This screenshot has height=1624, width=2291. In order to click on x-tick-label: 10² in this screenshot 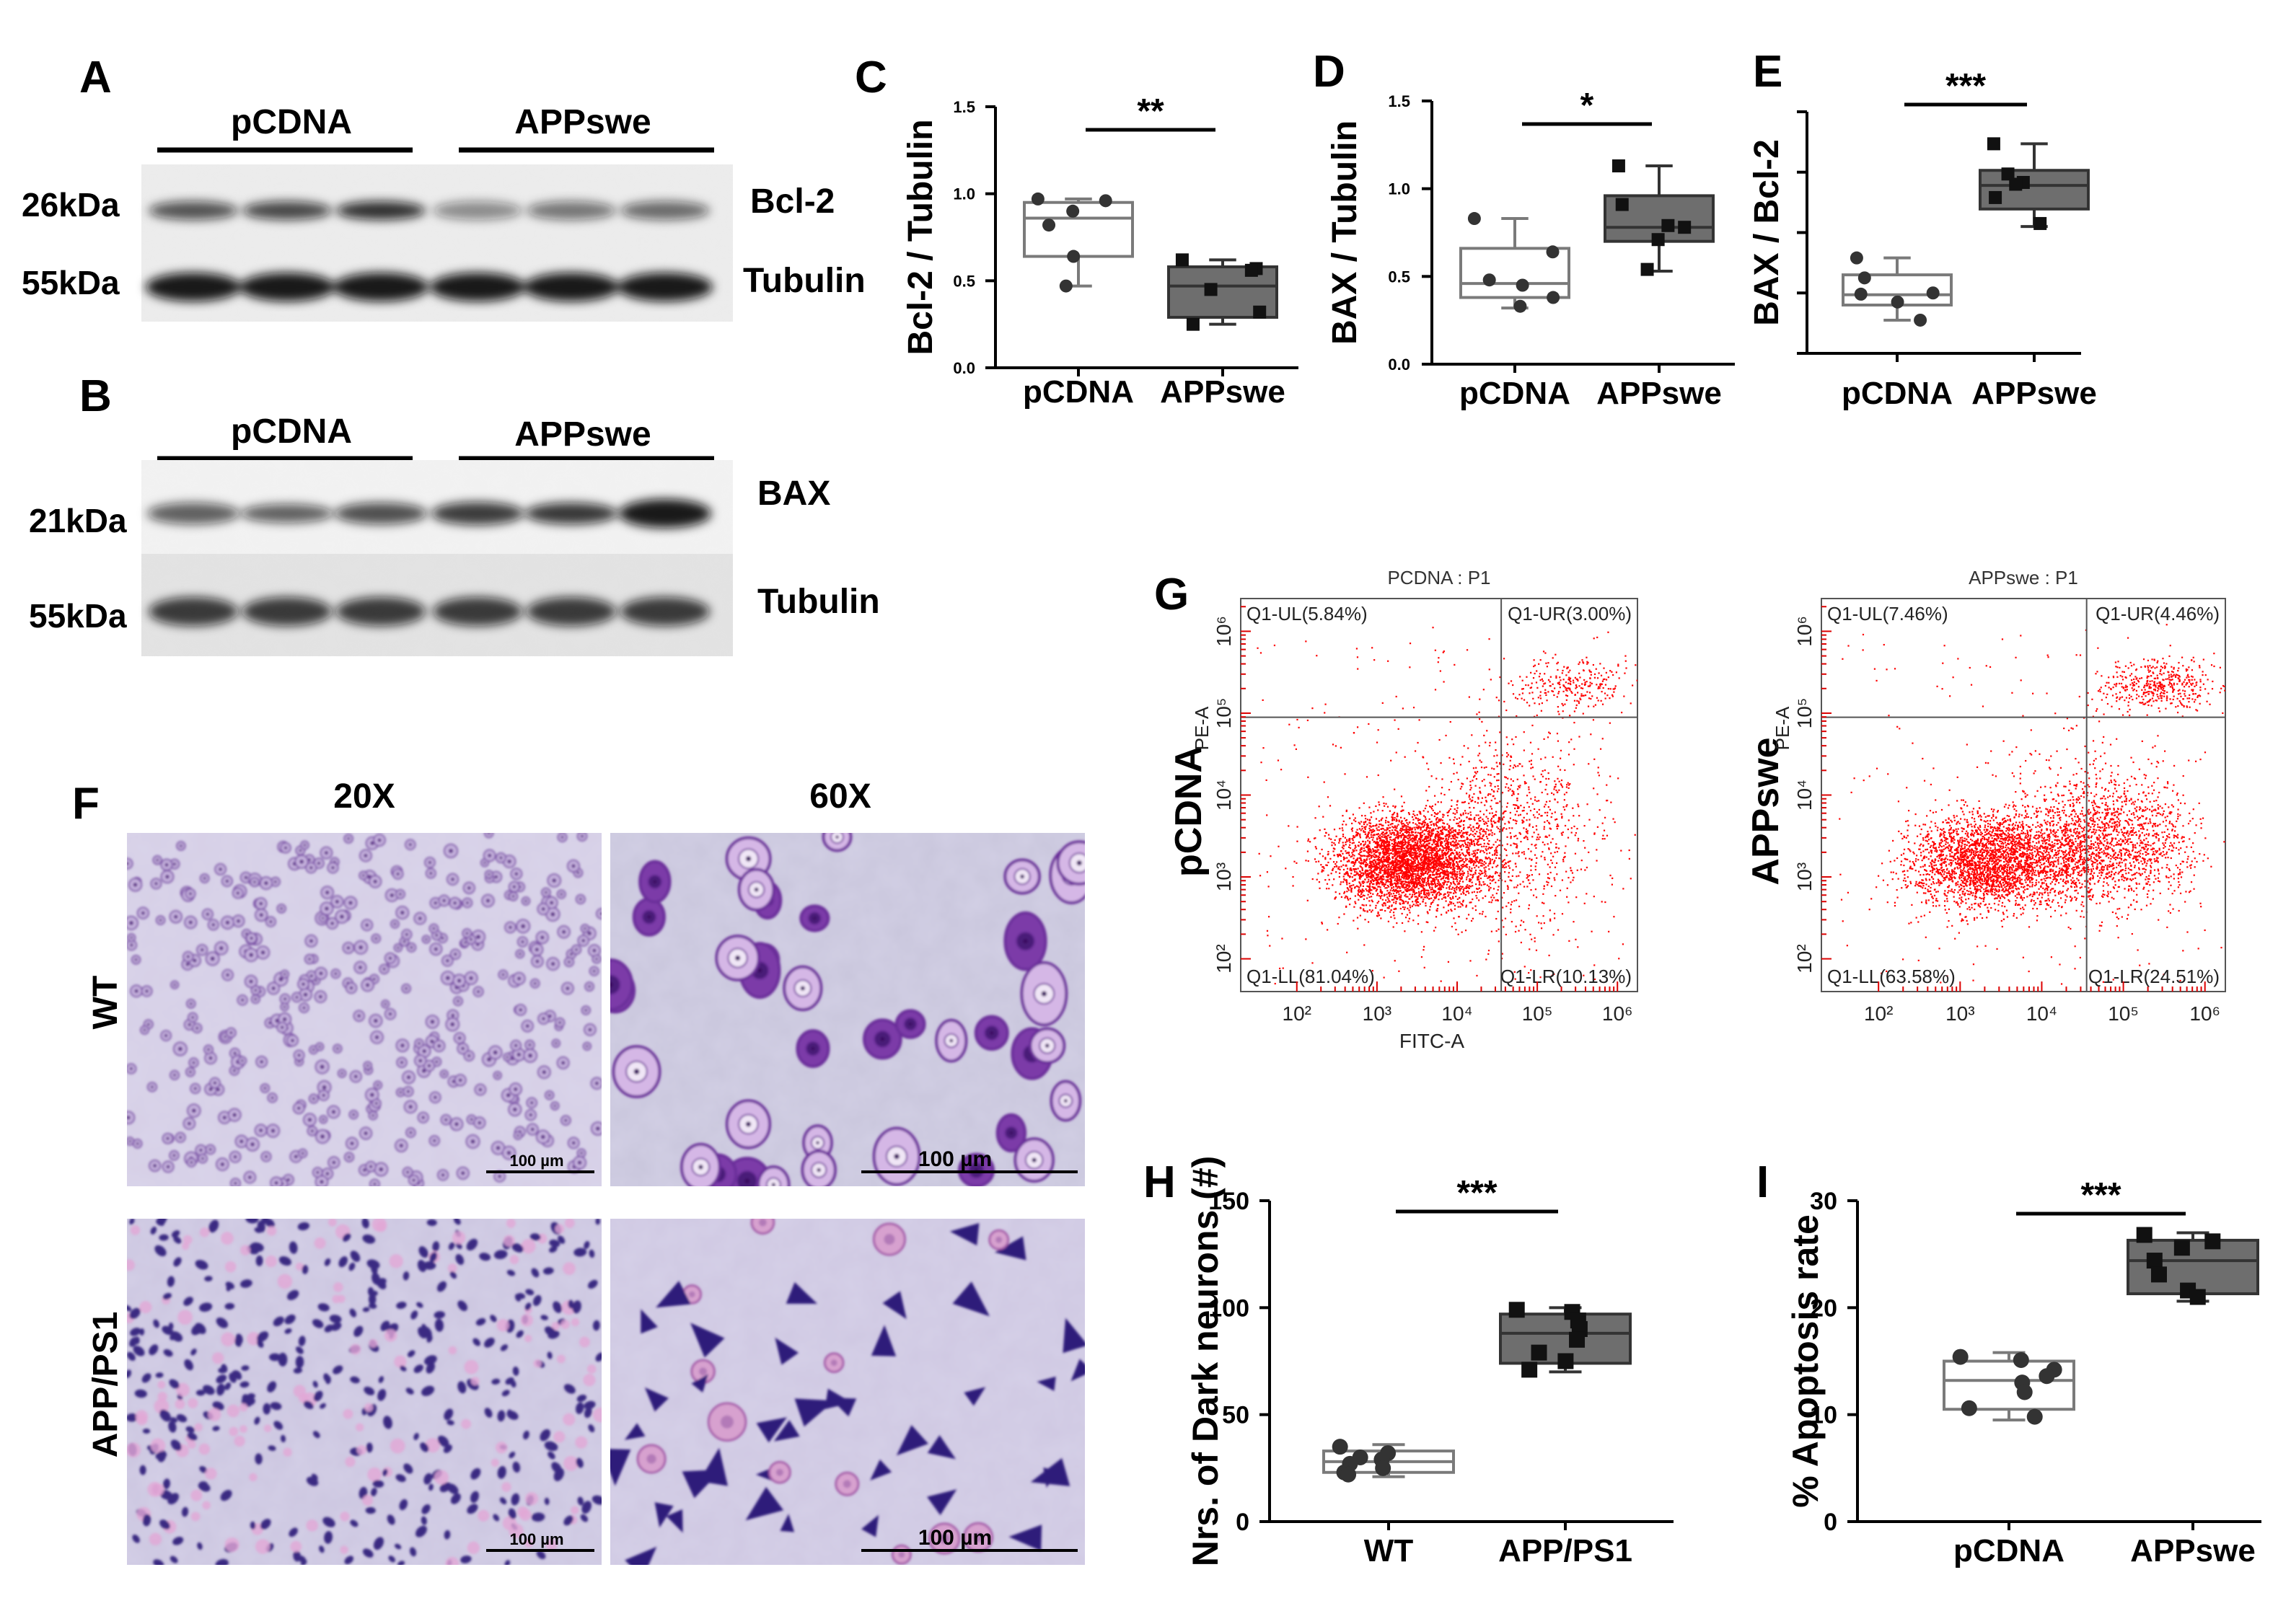, I will do `click(1297, 1013)`.